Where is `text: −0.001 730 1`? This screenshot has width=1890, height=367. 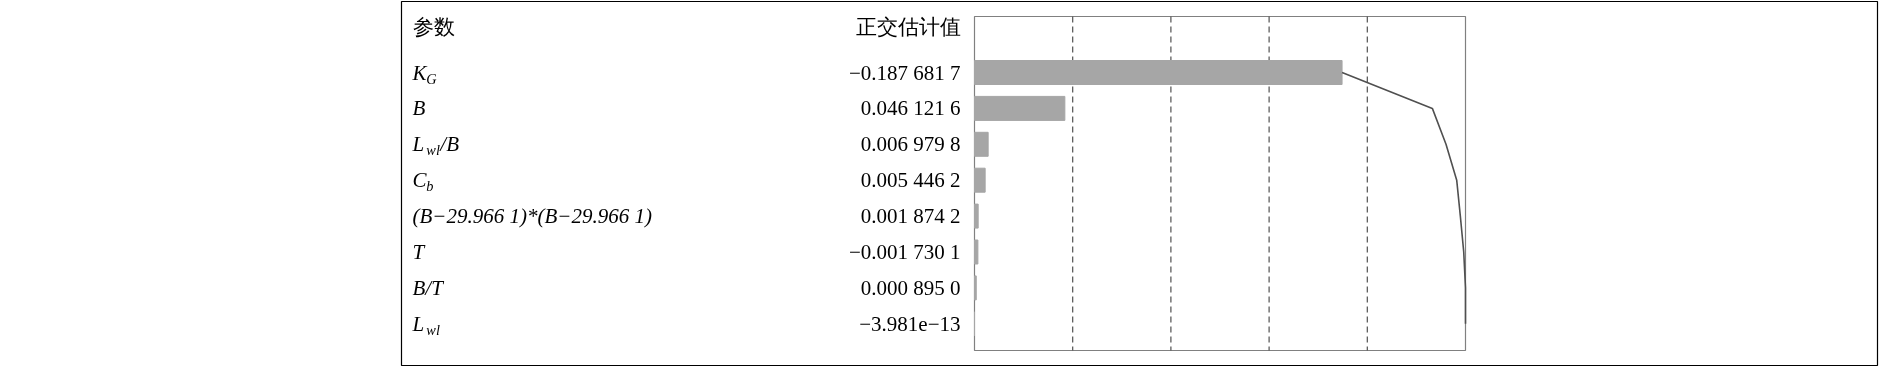
text: −0.001 730 1 is located at coordinates (904, 252).